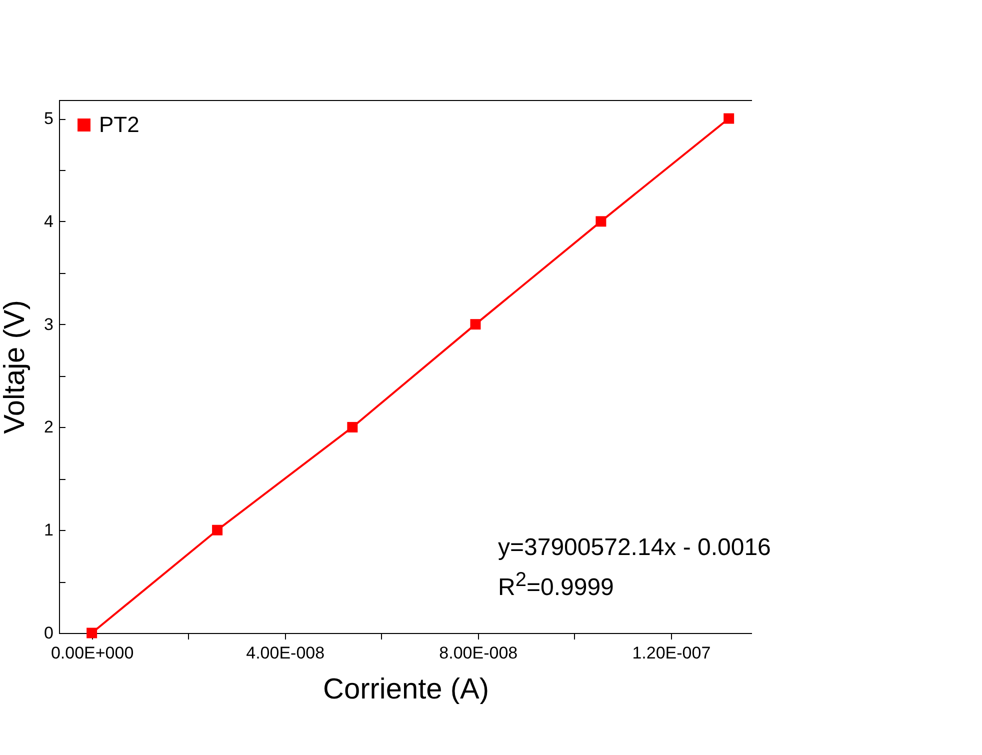 This screenshot has width=982, height=755. What do you see at coordinates (49, 633) in the screenshot?
I see `y-tick-label: 0` at bounding box center [49, 633].